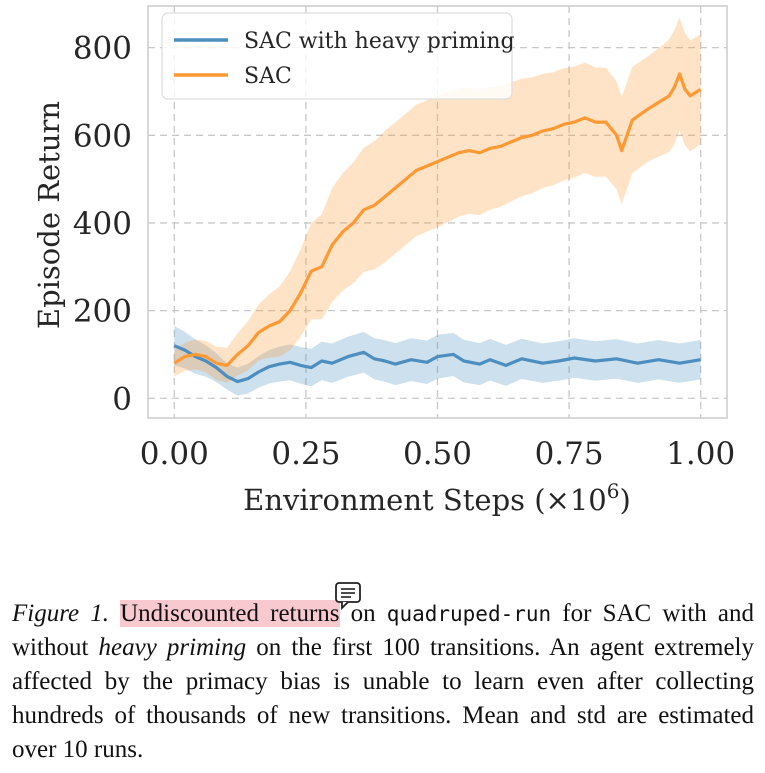 The height and width of the screenshot is (773, 765). I want to click on y-tick-label: 0, so click(122, 399).